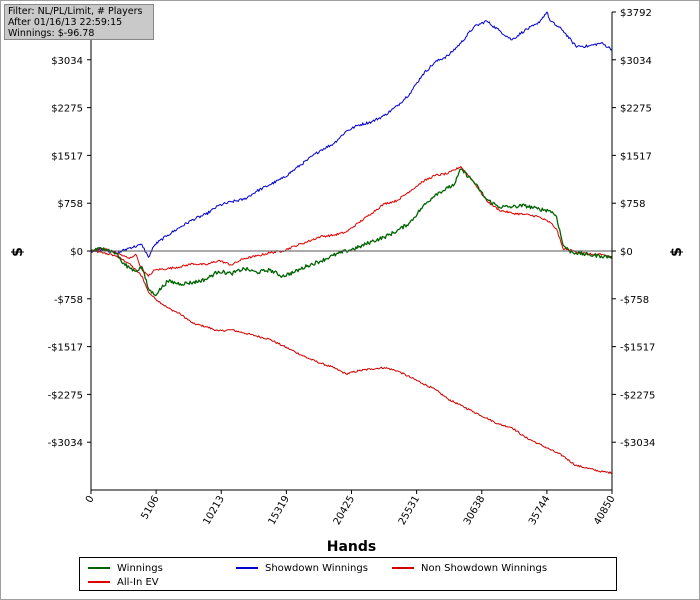  What do you see at coordinates (409, 510) in the screenshot?
I see `x-tick-label: 25531` at bounding box center [409, 510].